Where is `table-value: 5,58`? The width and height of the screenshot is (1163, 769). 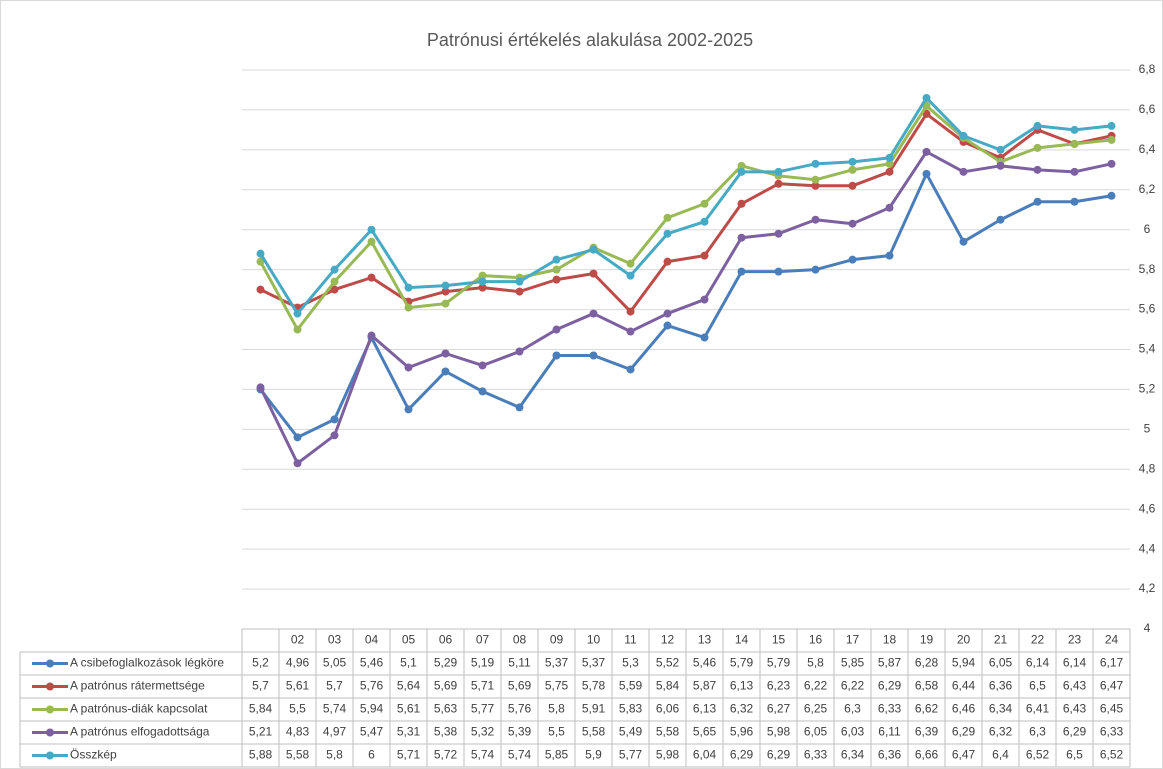 table-value: 5,58 is located at coordinates (668, 732).